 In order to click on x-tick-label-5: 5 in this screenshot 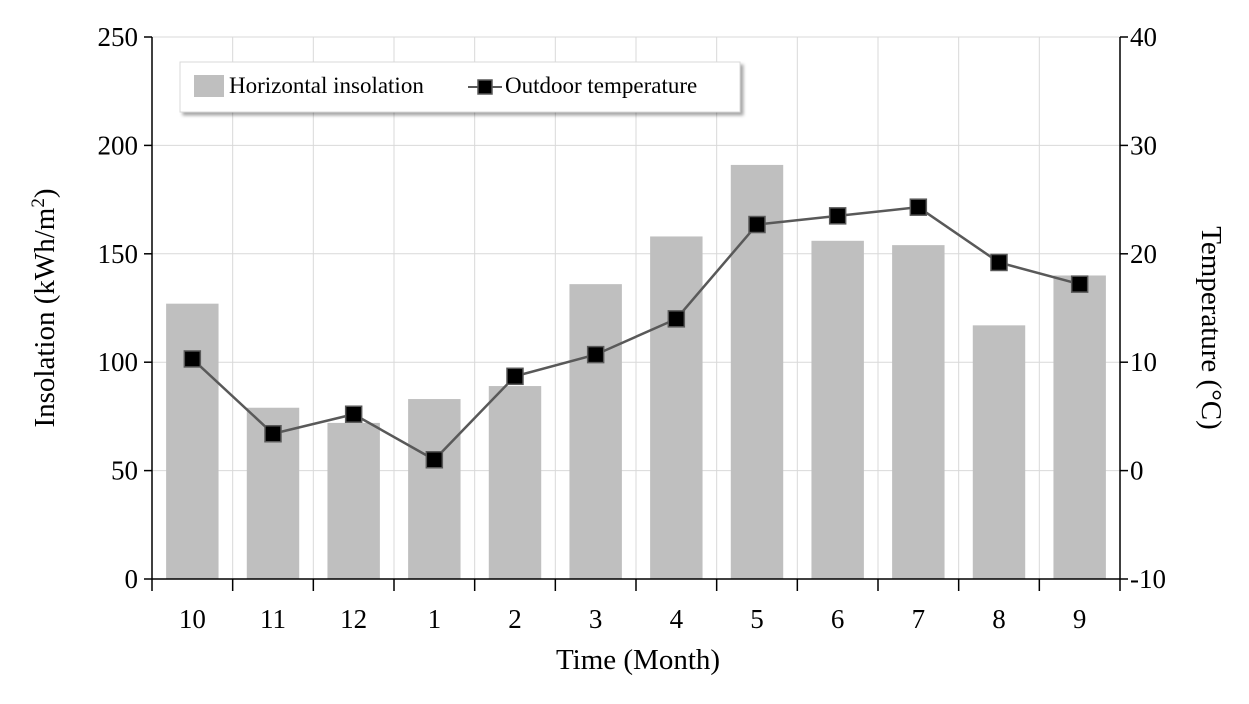, I will do `click(757, 619)`.